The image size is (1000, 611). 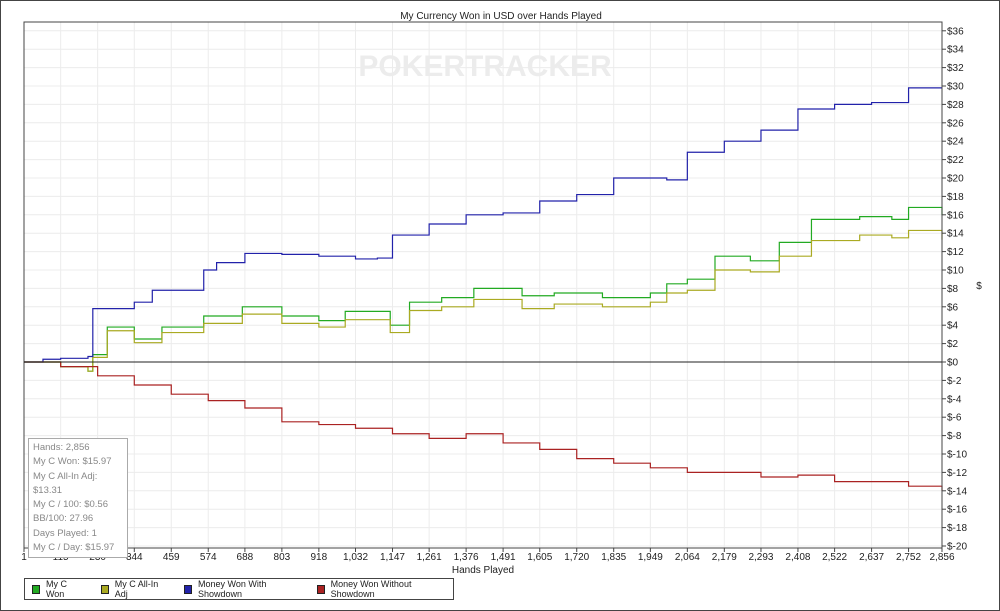 What do you see at coordinates (954, 399) in the screenshot?
I see `y-tick-label: $-4` at bounding box center [954, 399].